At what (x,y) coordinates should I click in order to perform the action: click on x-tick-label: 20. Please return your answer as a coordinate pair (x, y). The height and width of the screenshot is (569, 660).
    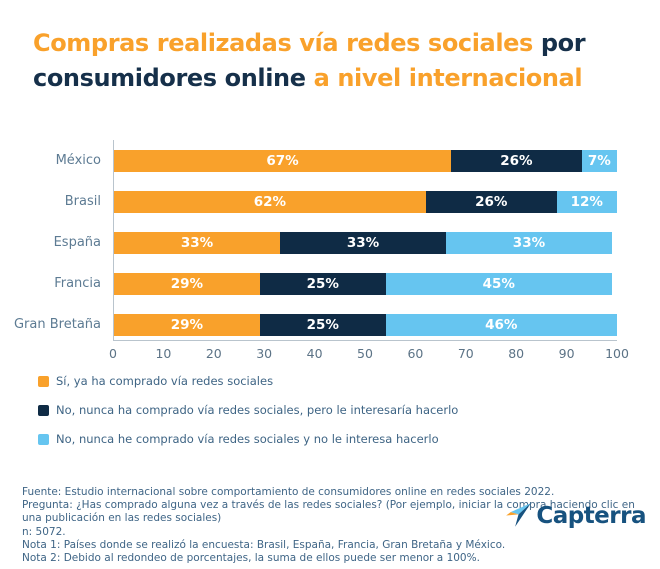
    Looking at the image, I should click on (213, 353).